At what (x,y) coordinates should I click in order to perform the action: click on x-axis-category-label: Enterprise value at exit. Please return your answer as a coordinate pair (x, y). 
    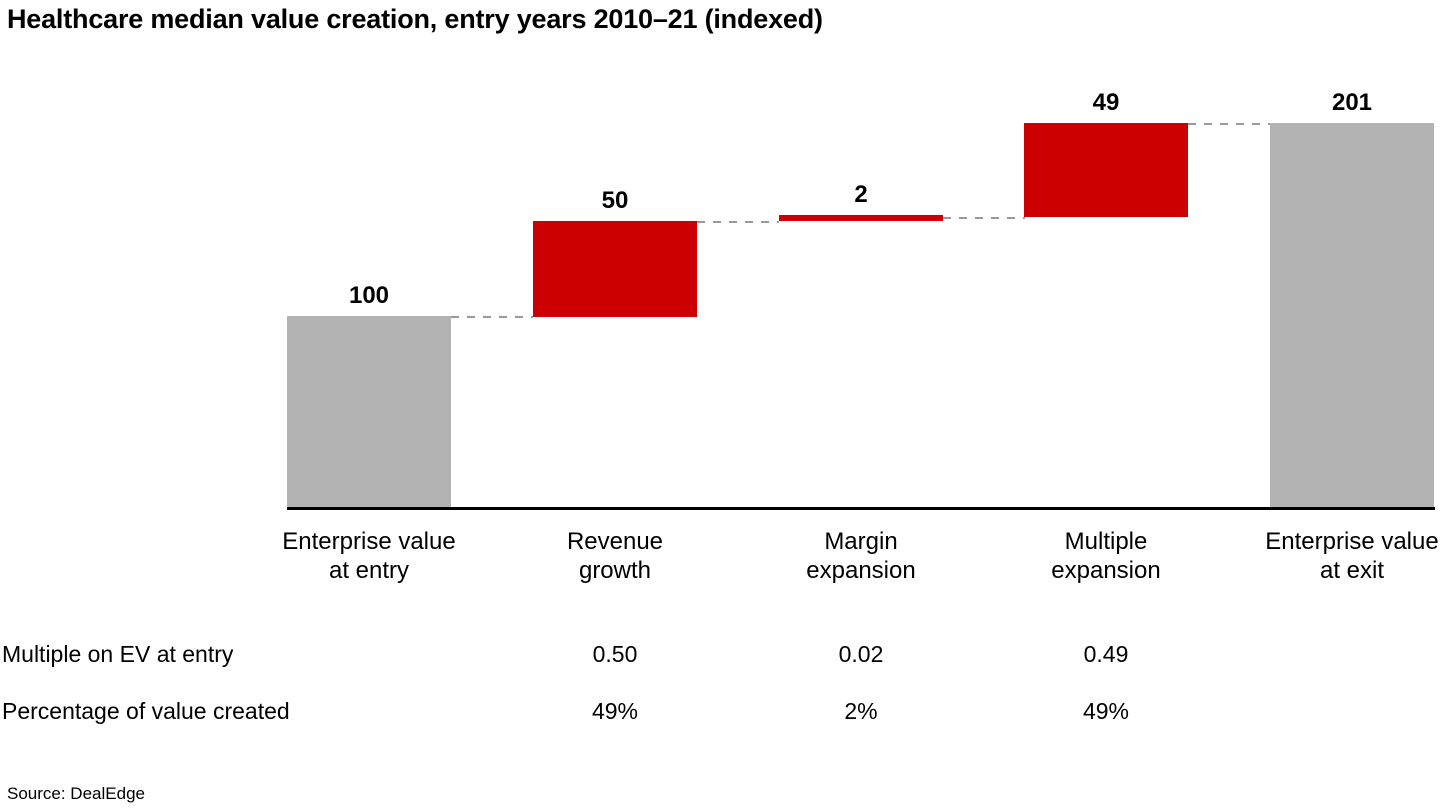
    Looking at the image, I should click on (1352, 556).